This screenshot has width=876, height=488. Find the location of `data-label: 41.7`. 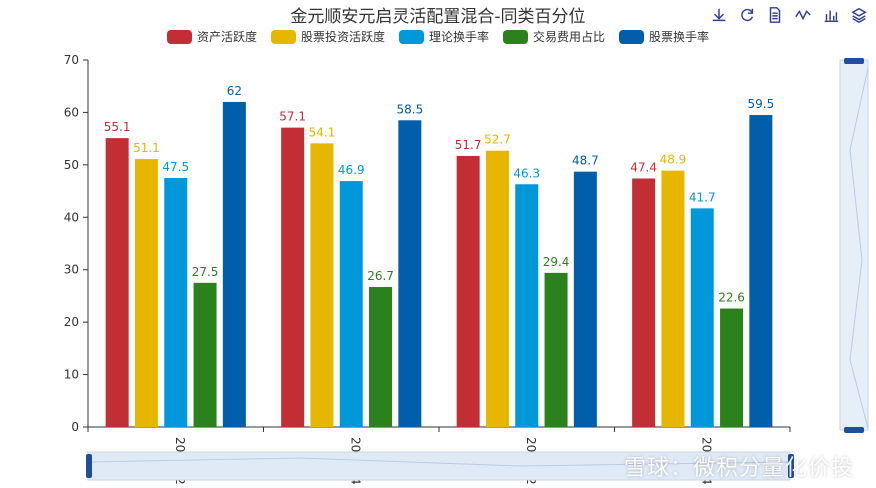

data-label: 41.7 is located at coordinates (702, 197).